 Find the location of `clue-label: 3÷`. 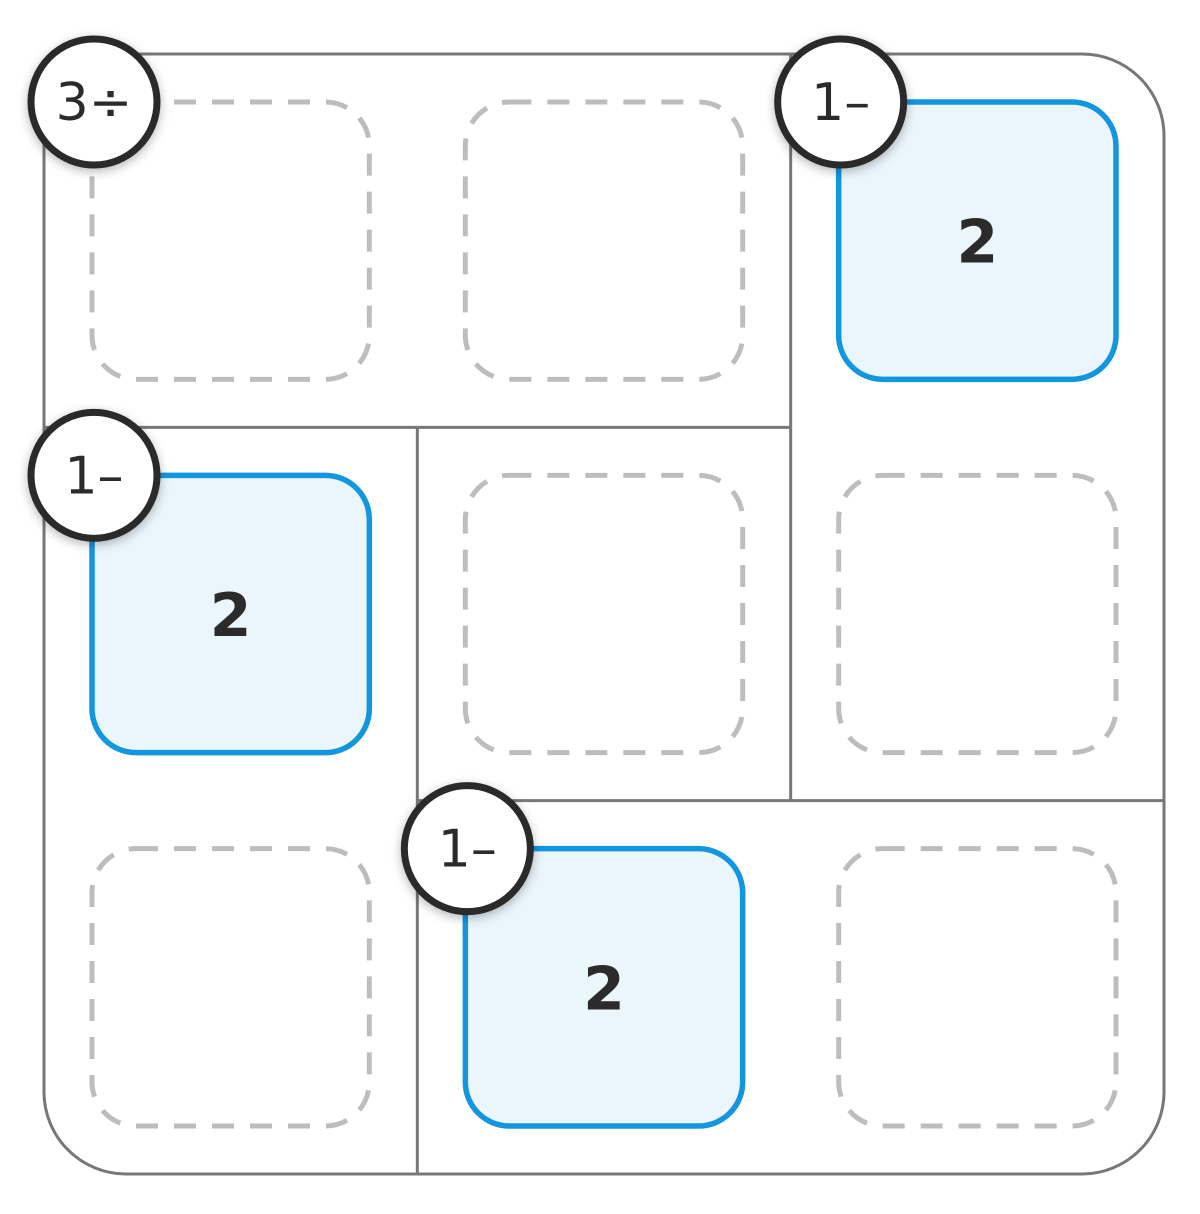

clue-label: 3÷ is located at coordinates (94, 103).